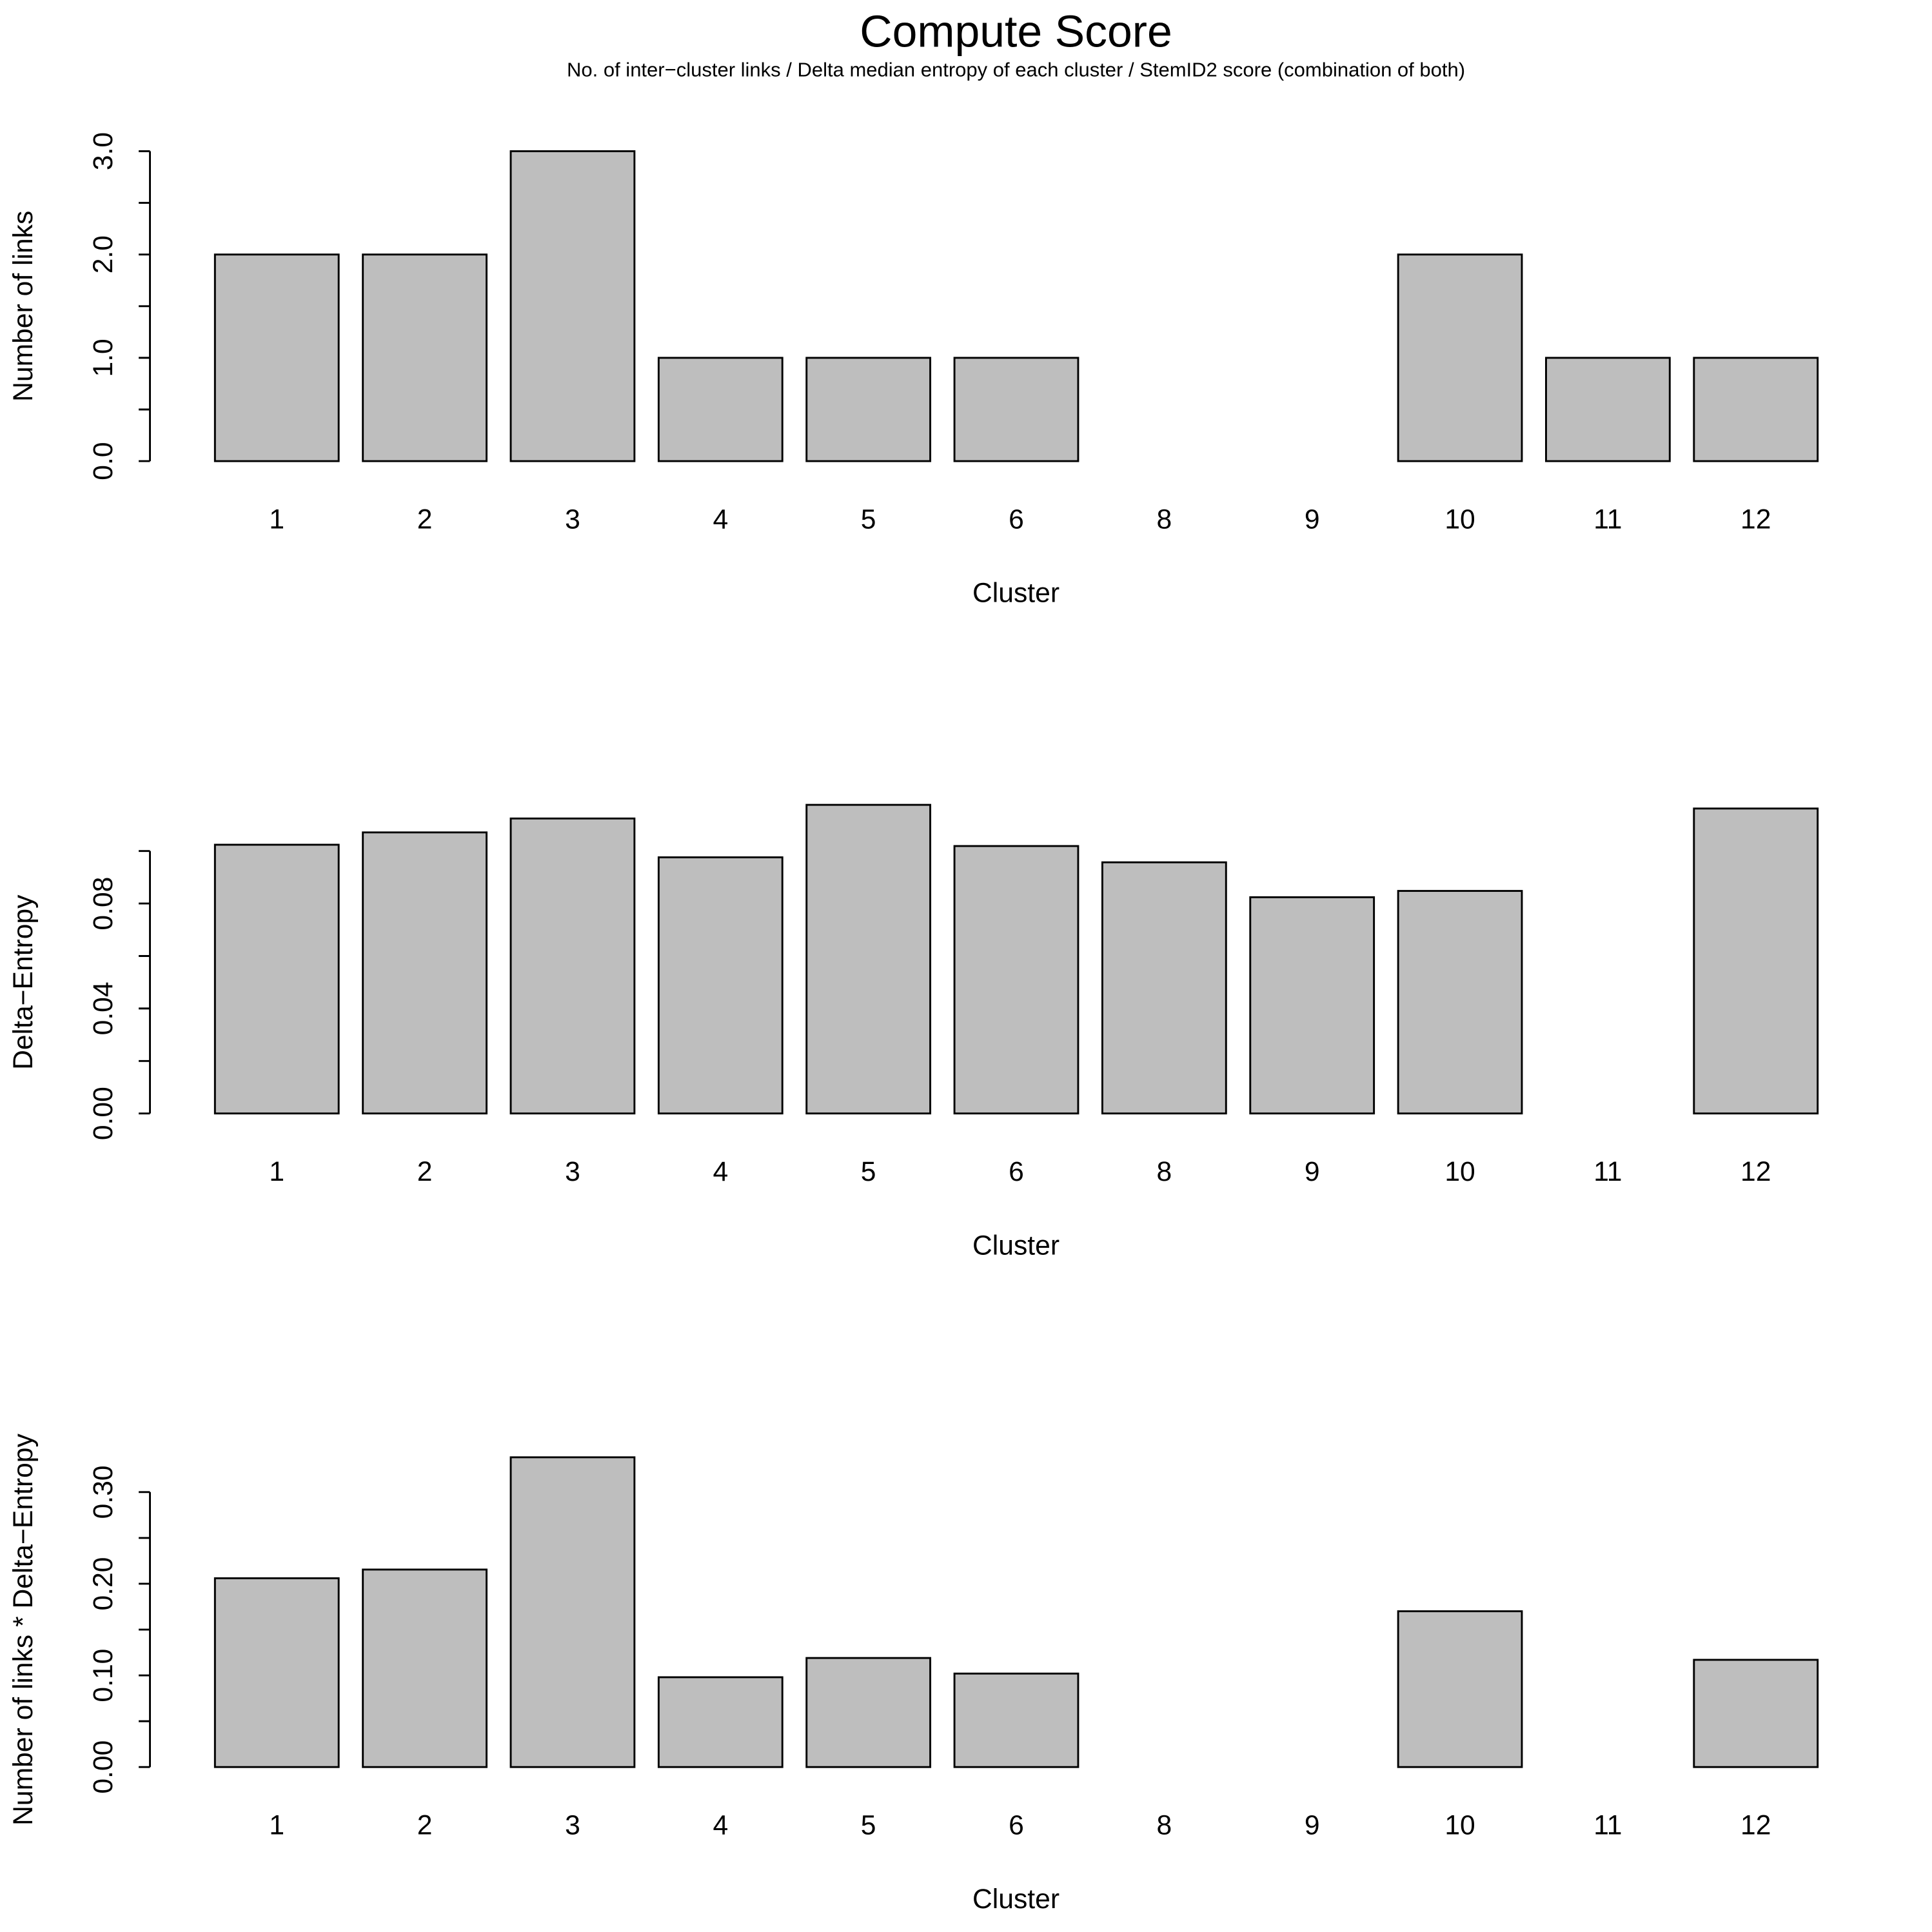  What do you see at coordinates (103, 1583) in the screenshot?
I see `y-tick-label: 0.20` at bounding box center [103, 1583].